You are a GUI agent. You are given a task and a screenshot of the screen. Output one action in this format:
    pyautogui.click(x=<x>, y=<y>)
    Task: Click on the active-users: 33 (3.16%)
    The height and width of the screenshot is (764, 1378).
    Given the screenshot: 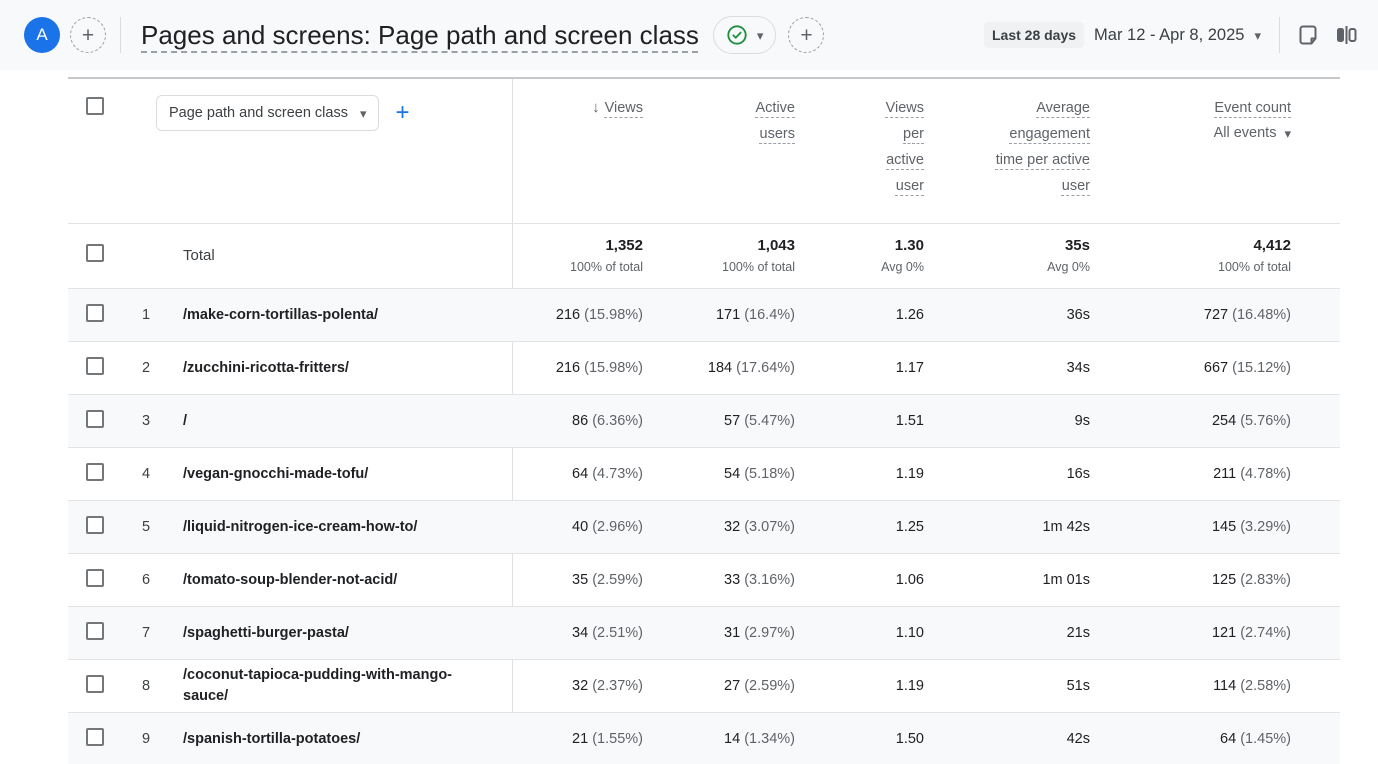 What is the action you would take?
    pyautogui.click(x=719, y=580)
    